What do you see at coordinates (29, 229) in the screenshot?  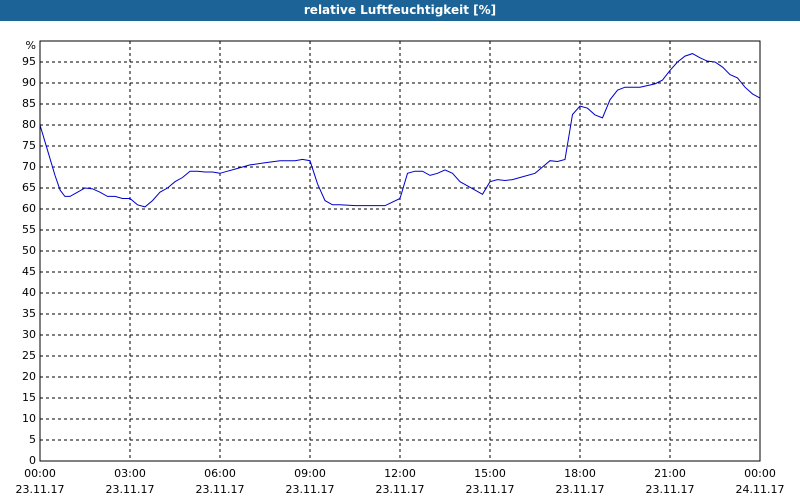 I see `y-tick-label: 55` at bounding box center [29, 229].